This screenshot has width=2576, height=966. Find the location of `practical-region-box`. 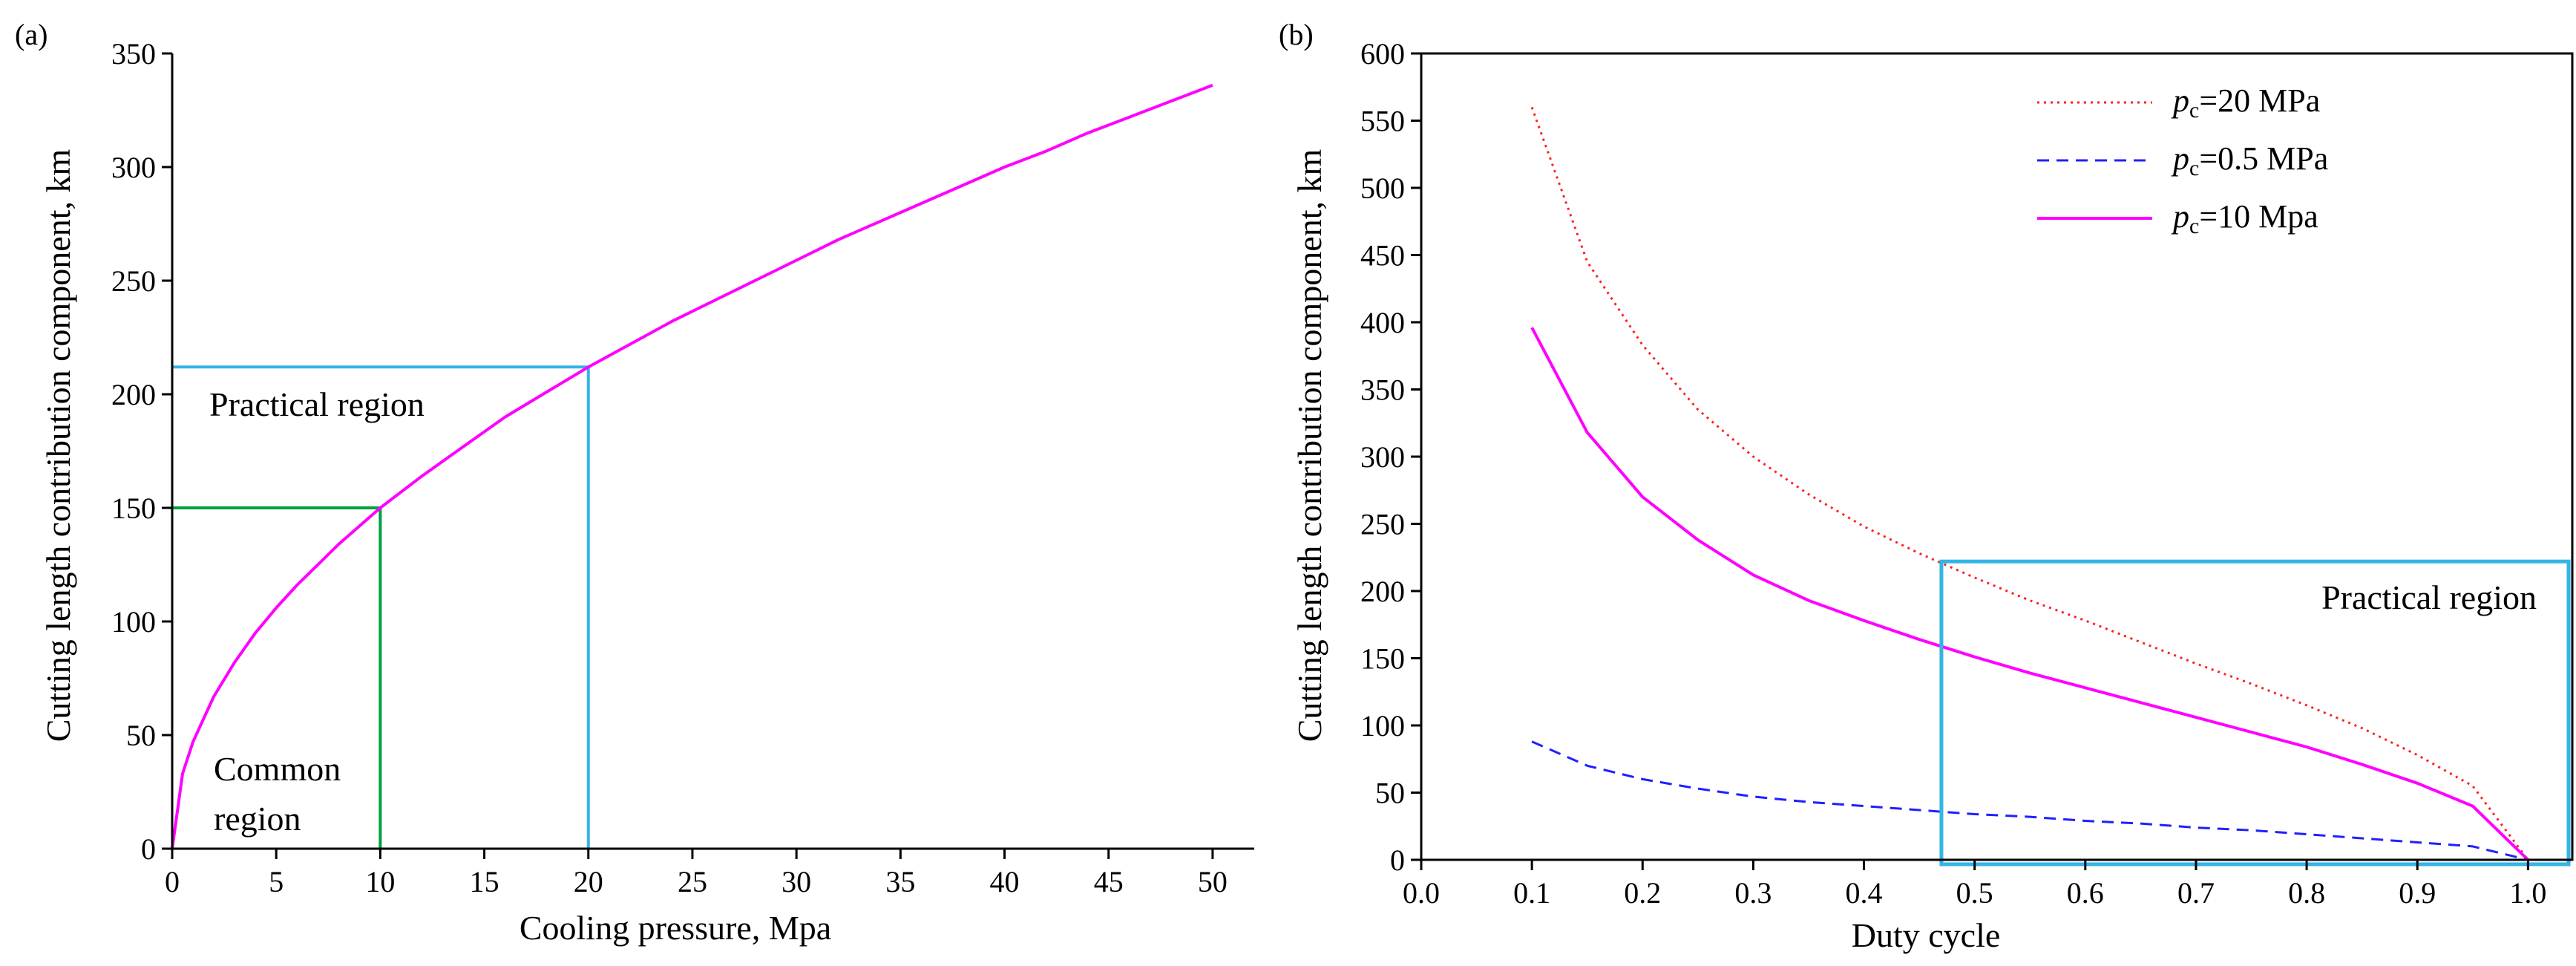

practical-region-box is located at coordinates (2255, 713).